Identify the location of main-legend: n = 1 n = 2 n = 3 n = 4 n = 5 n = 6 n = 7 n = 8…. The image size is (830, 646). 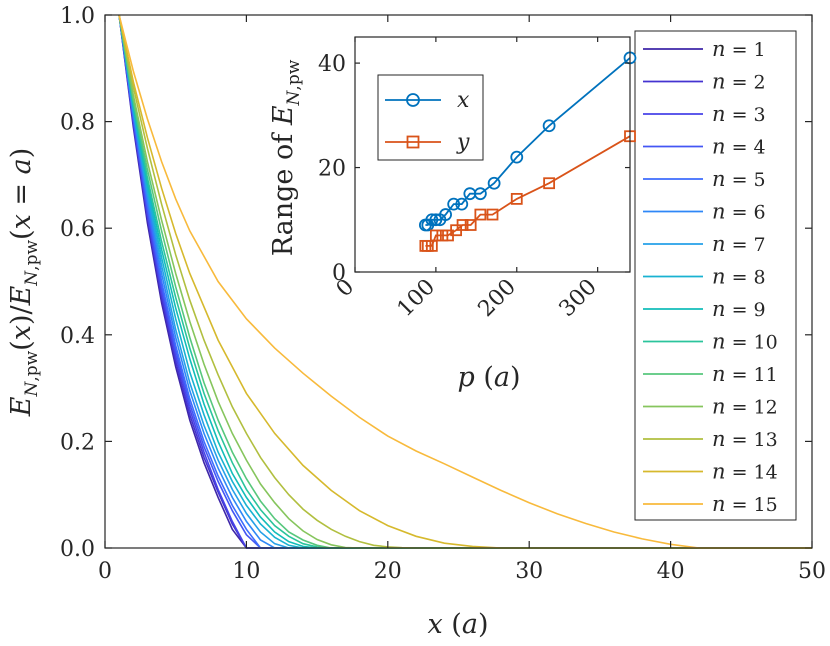
(715, 275).